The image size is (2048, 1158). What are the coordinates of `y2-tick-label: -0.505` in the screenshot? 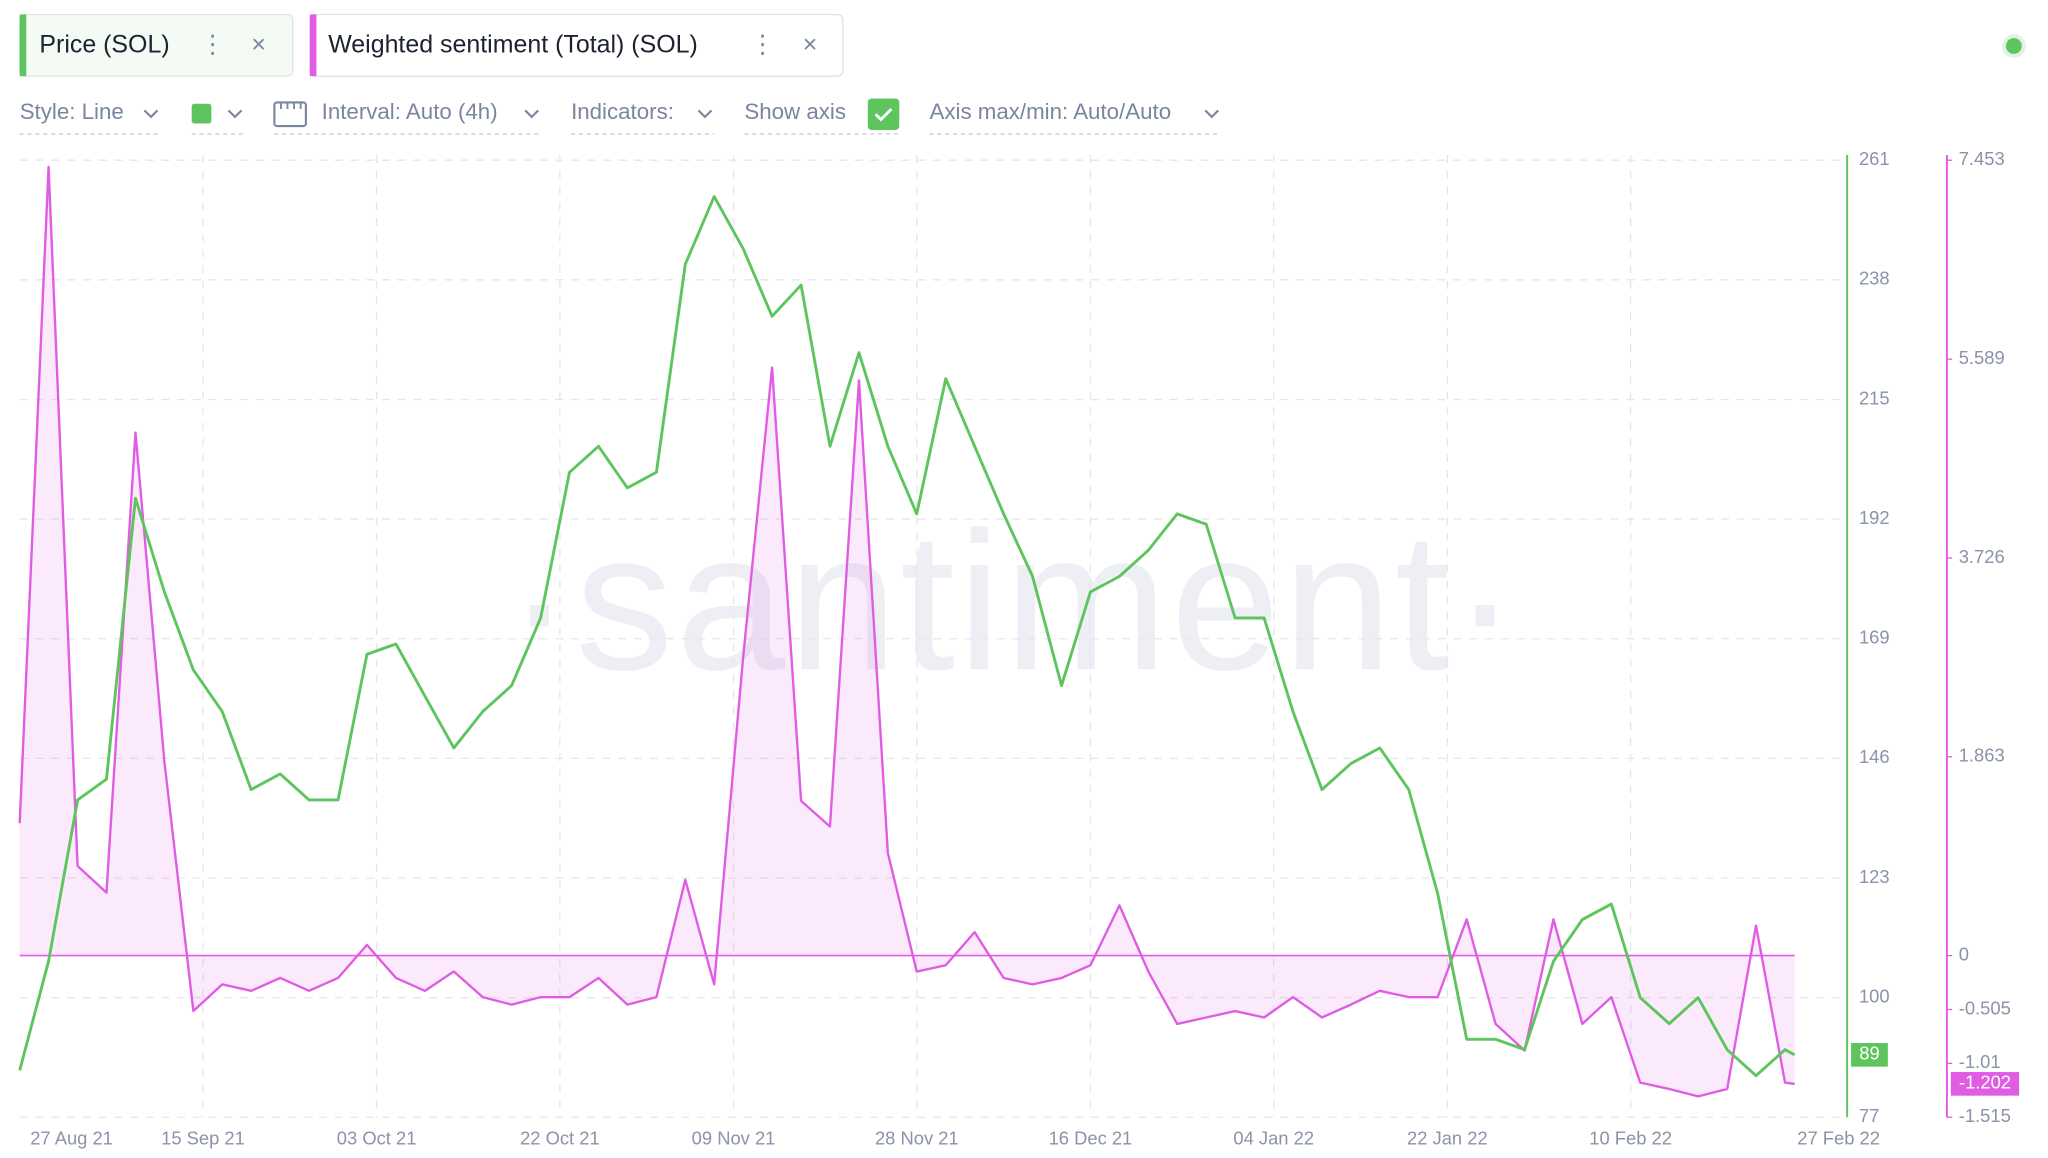 It's located at (1985, 1007).